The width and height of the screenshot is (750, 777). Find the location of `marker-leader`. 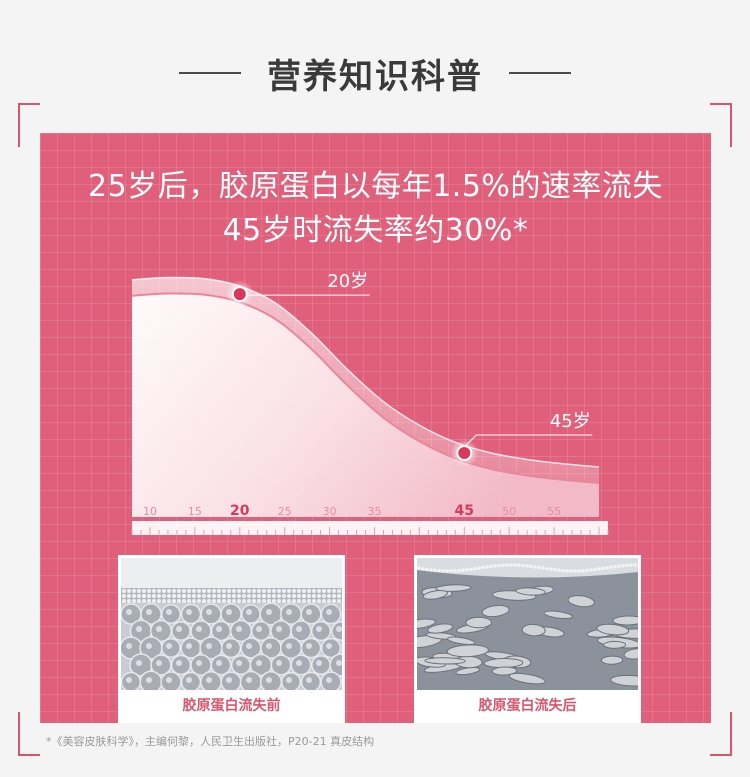

marker-leader is located at coordinates (470, 441).